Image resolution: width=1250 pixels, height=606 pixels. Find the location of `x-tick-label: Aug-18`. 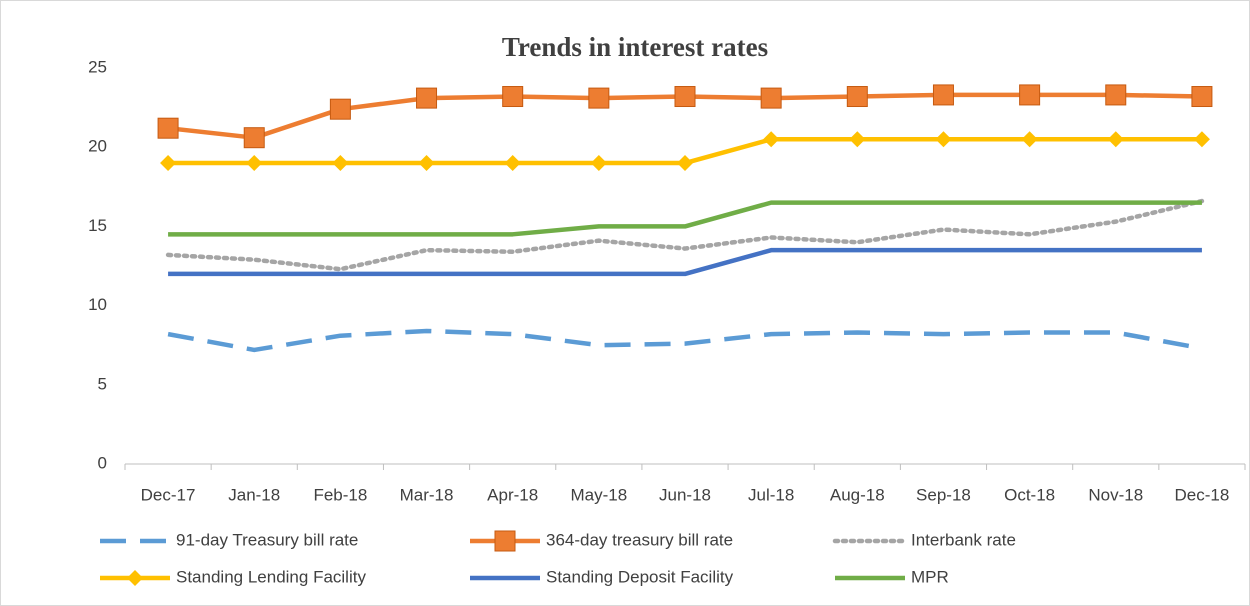

x-tick-label: Aug-18 is located at coordinates (857, 494).